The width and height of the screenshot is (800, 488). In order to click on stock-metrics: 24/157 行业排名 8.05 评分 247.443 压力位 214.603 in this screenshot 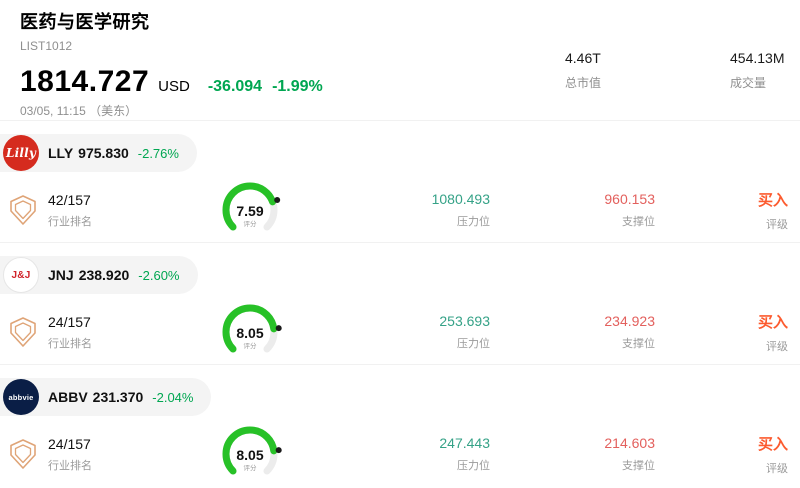, I will do `click(400, 454)`.